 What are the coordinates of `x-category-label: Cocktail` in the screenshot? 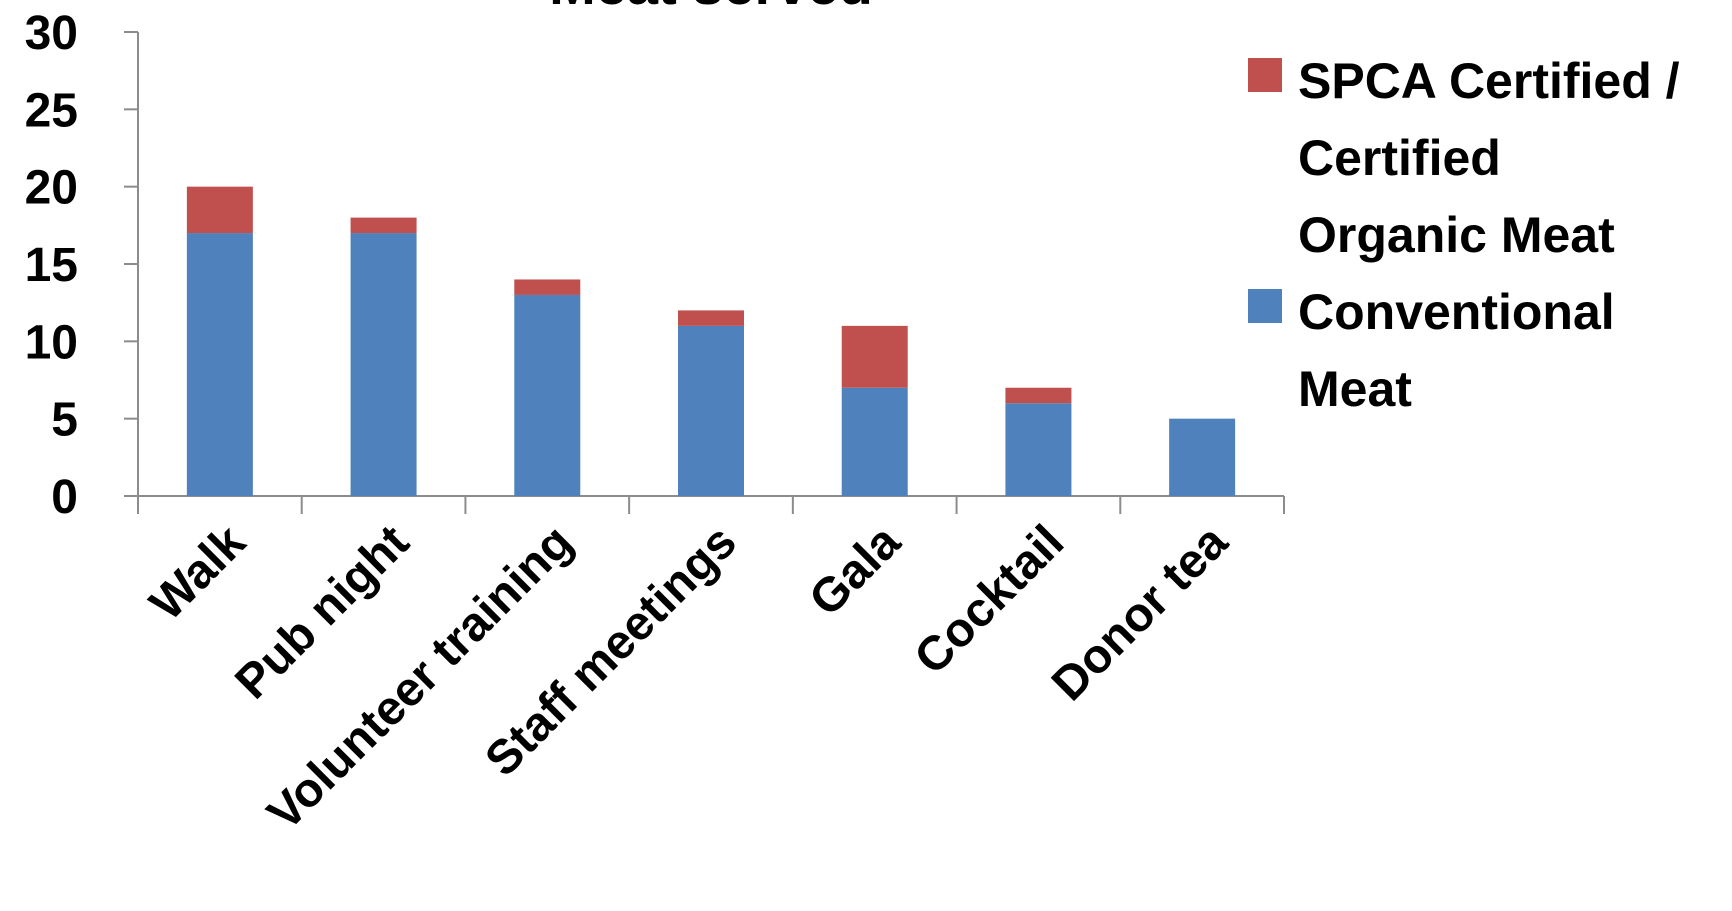 It's located at (990, 600).